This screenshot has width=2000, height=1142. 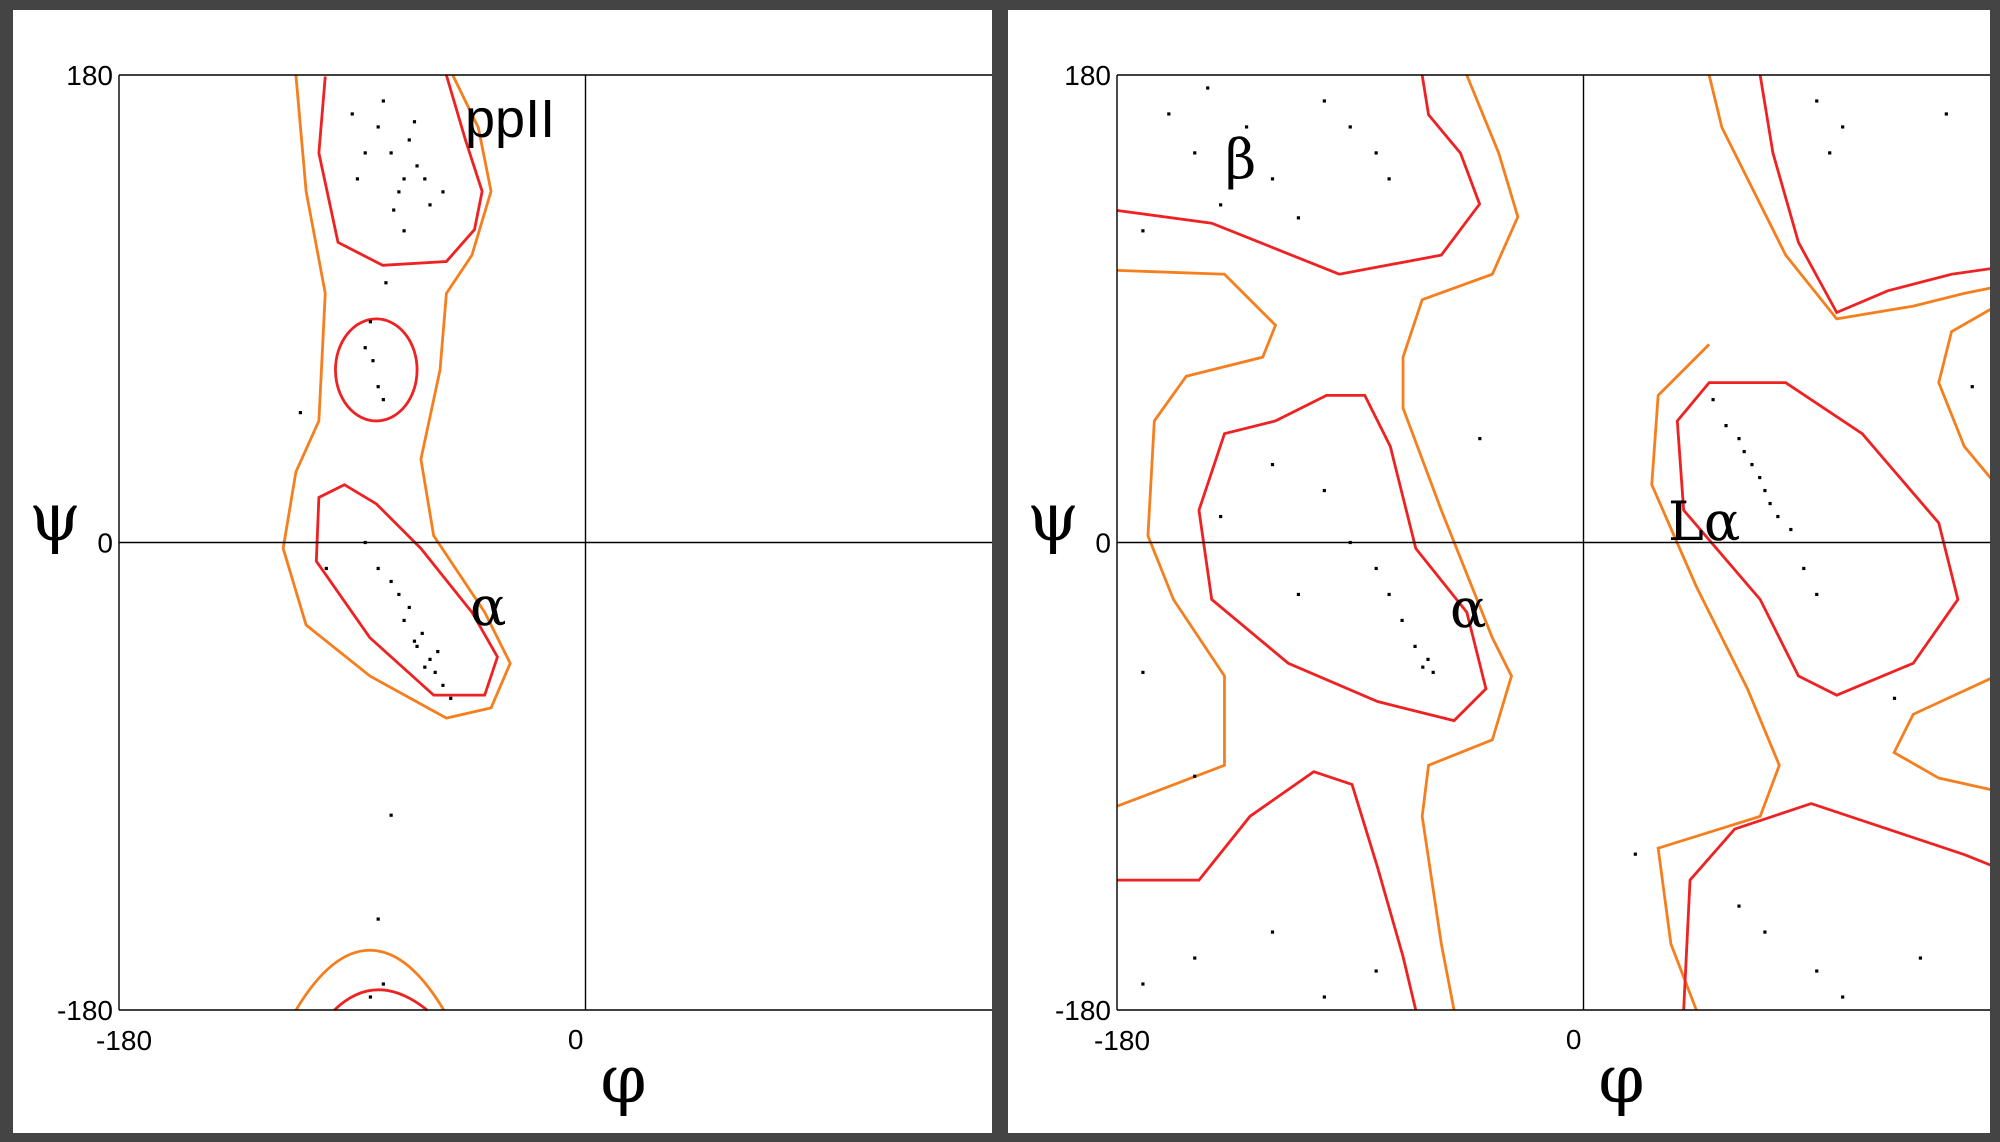 What do you see at coordinates (1240, 159) in the screenshot?
I see `annotation: β` at bounding box center [1240, 159].